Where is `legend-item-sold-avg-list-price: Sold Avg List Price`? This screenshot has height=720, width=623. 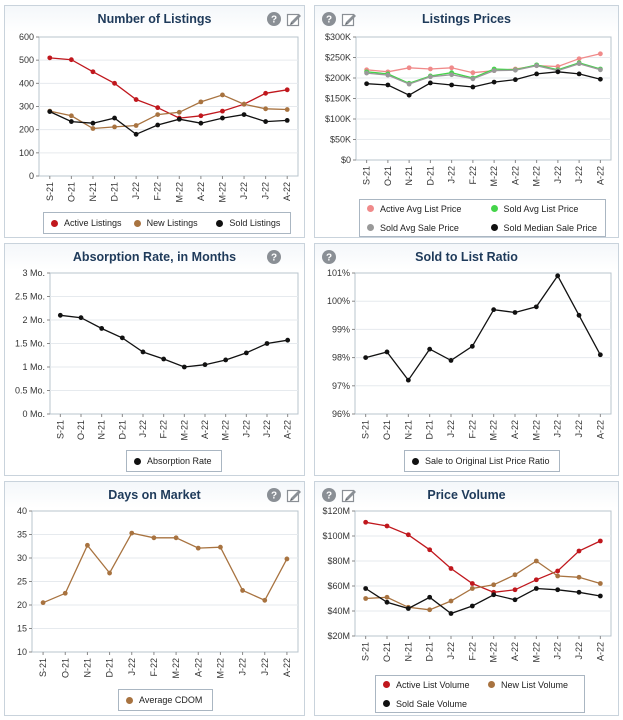
legend-item-sold-avg-list-price: Sold Avg List Price is located at coordinates (534, 209).